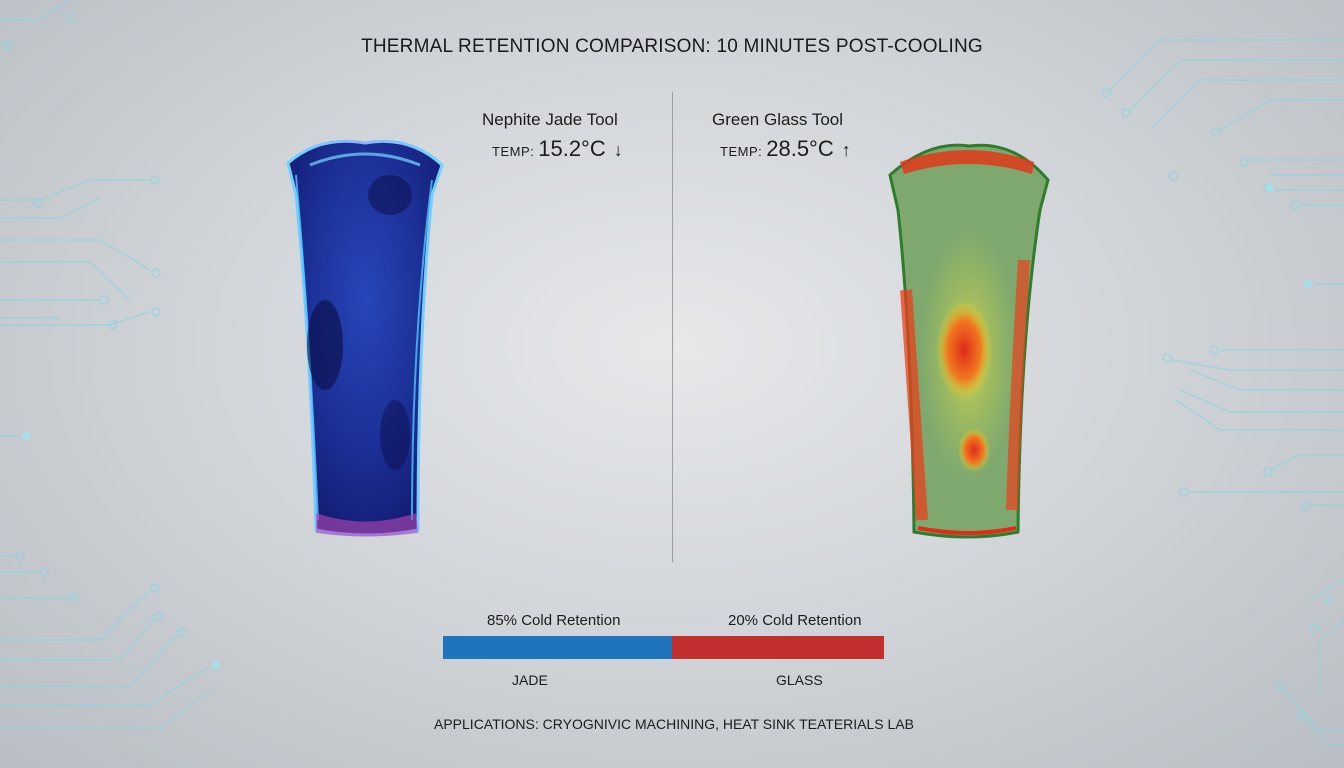 Image resolution: width=1344 pixels, height=768 pixels. I want to click on jade-tool-label: Nephite Jade Tool, so click(550, 119).